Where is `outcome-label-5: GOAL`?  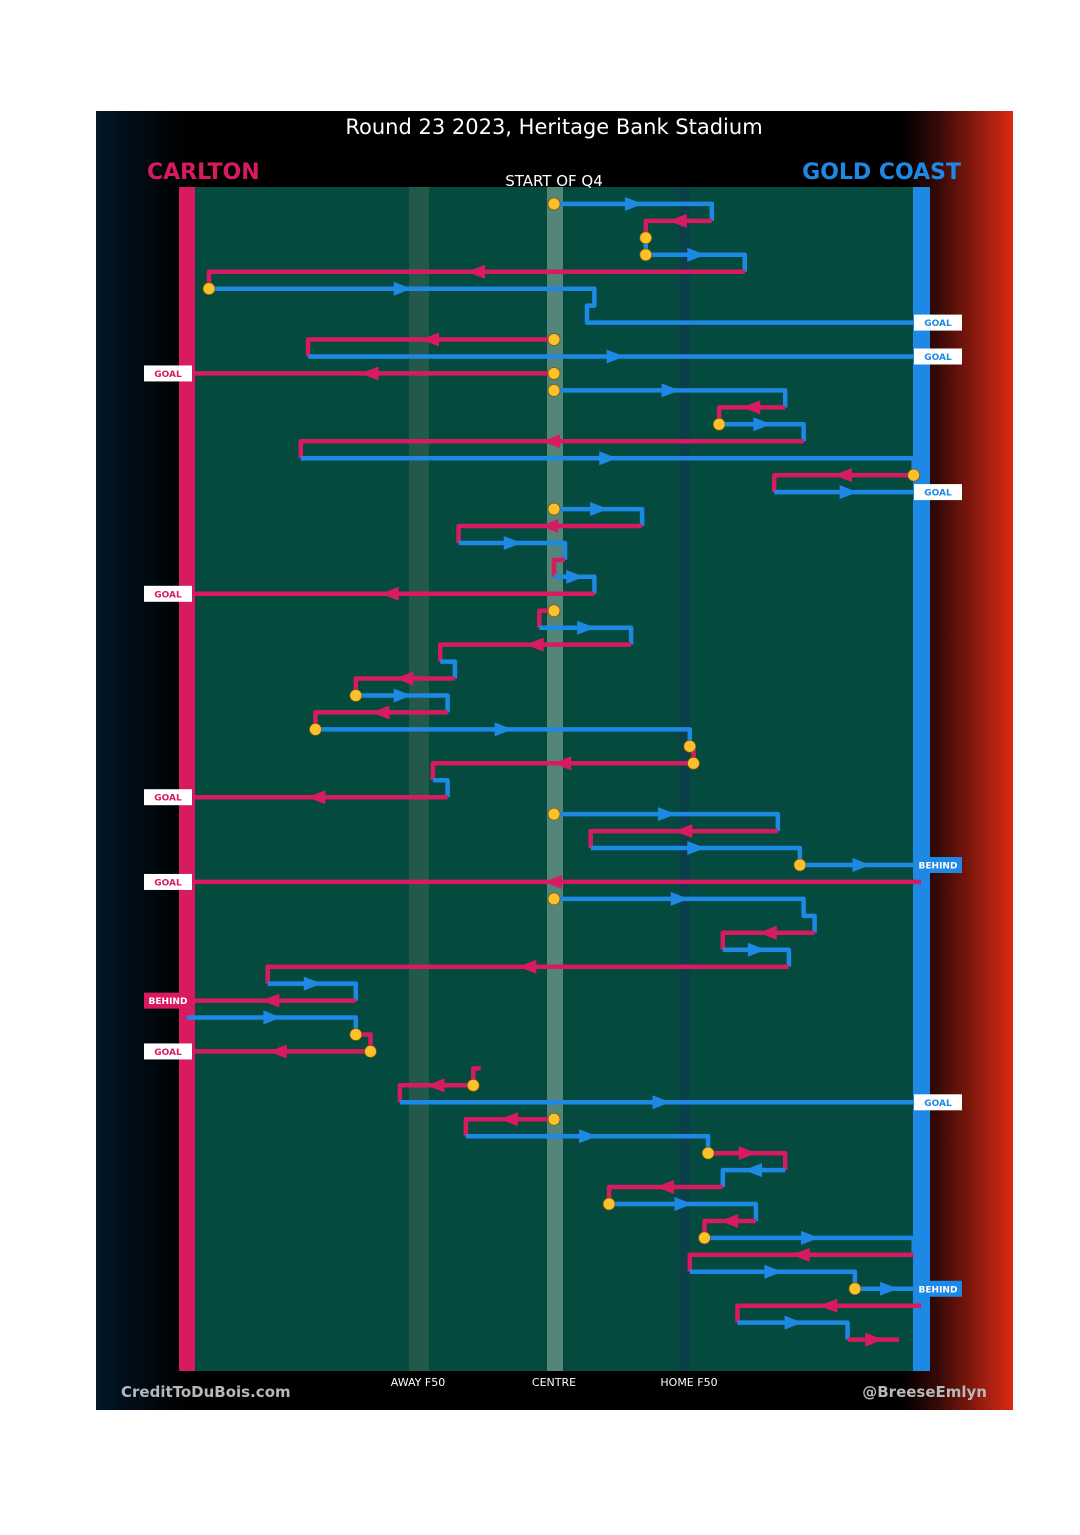
outcome-label-5: GOAL is located at coordinates (168, 595).